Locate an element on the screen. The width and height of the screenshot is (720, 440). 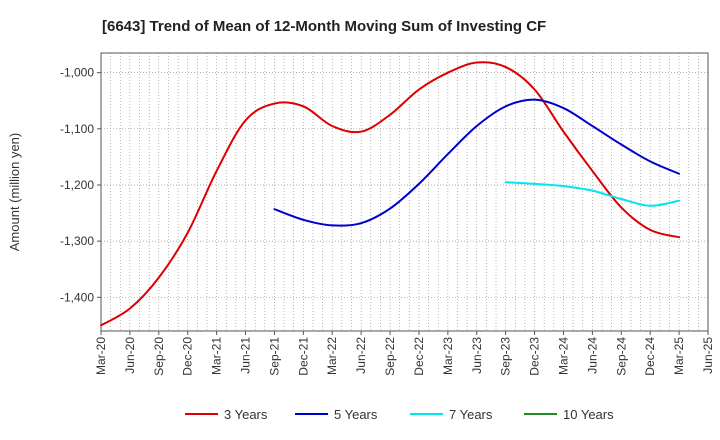
legend-label-7-years: 7 Years is located at coordinates (471, 414).